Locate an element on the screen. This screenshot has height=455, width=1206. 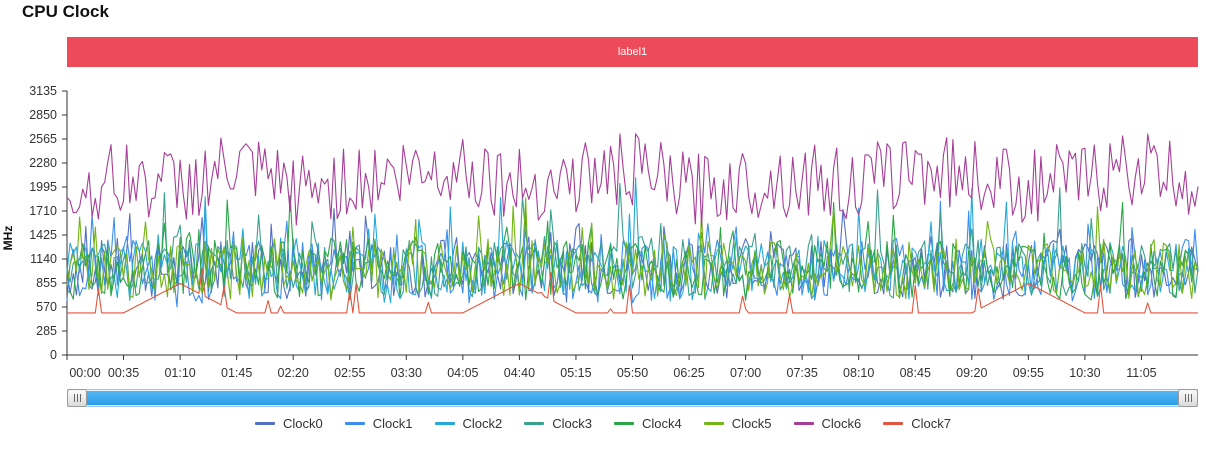
x-tick-label: 05:50 is located at coordinates (632, 373).